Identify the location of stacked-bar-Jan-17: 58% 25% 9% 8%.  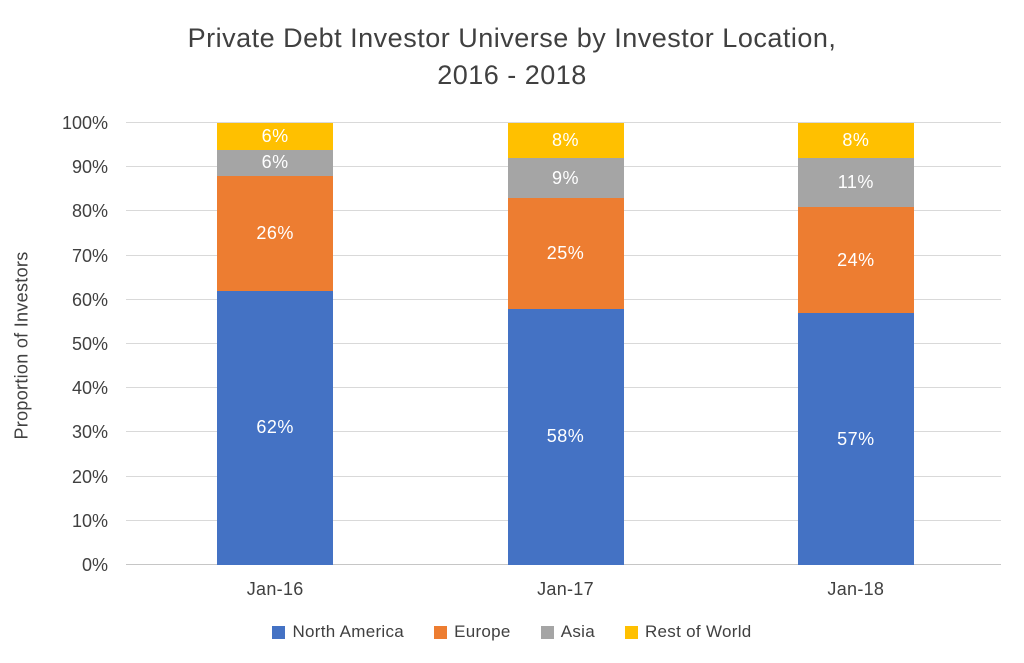
(565, 344).